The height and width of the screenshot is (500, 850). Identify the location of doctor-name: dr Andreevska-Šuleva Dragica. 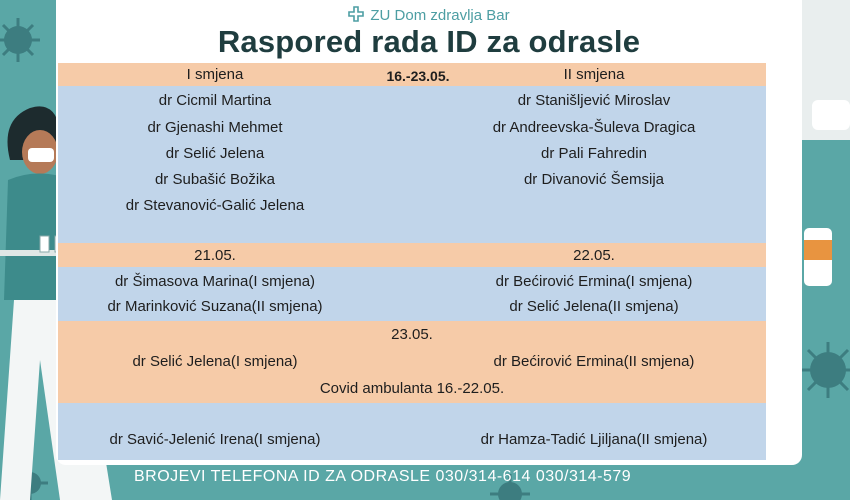
(594, 127).